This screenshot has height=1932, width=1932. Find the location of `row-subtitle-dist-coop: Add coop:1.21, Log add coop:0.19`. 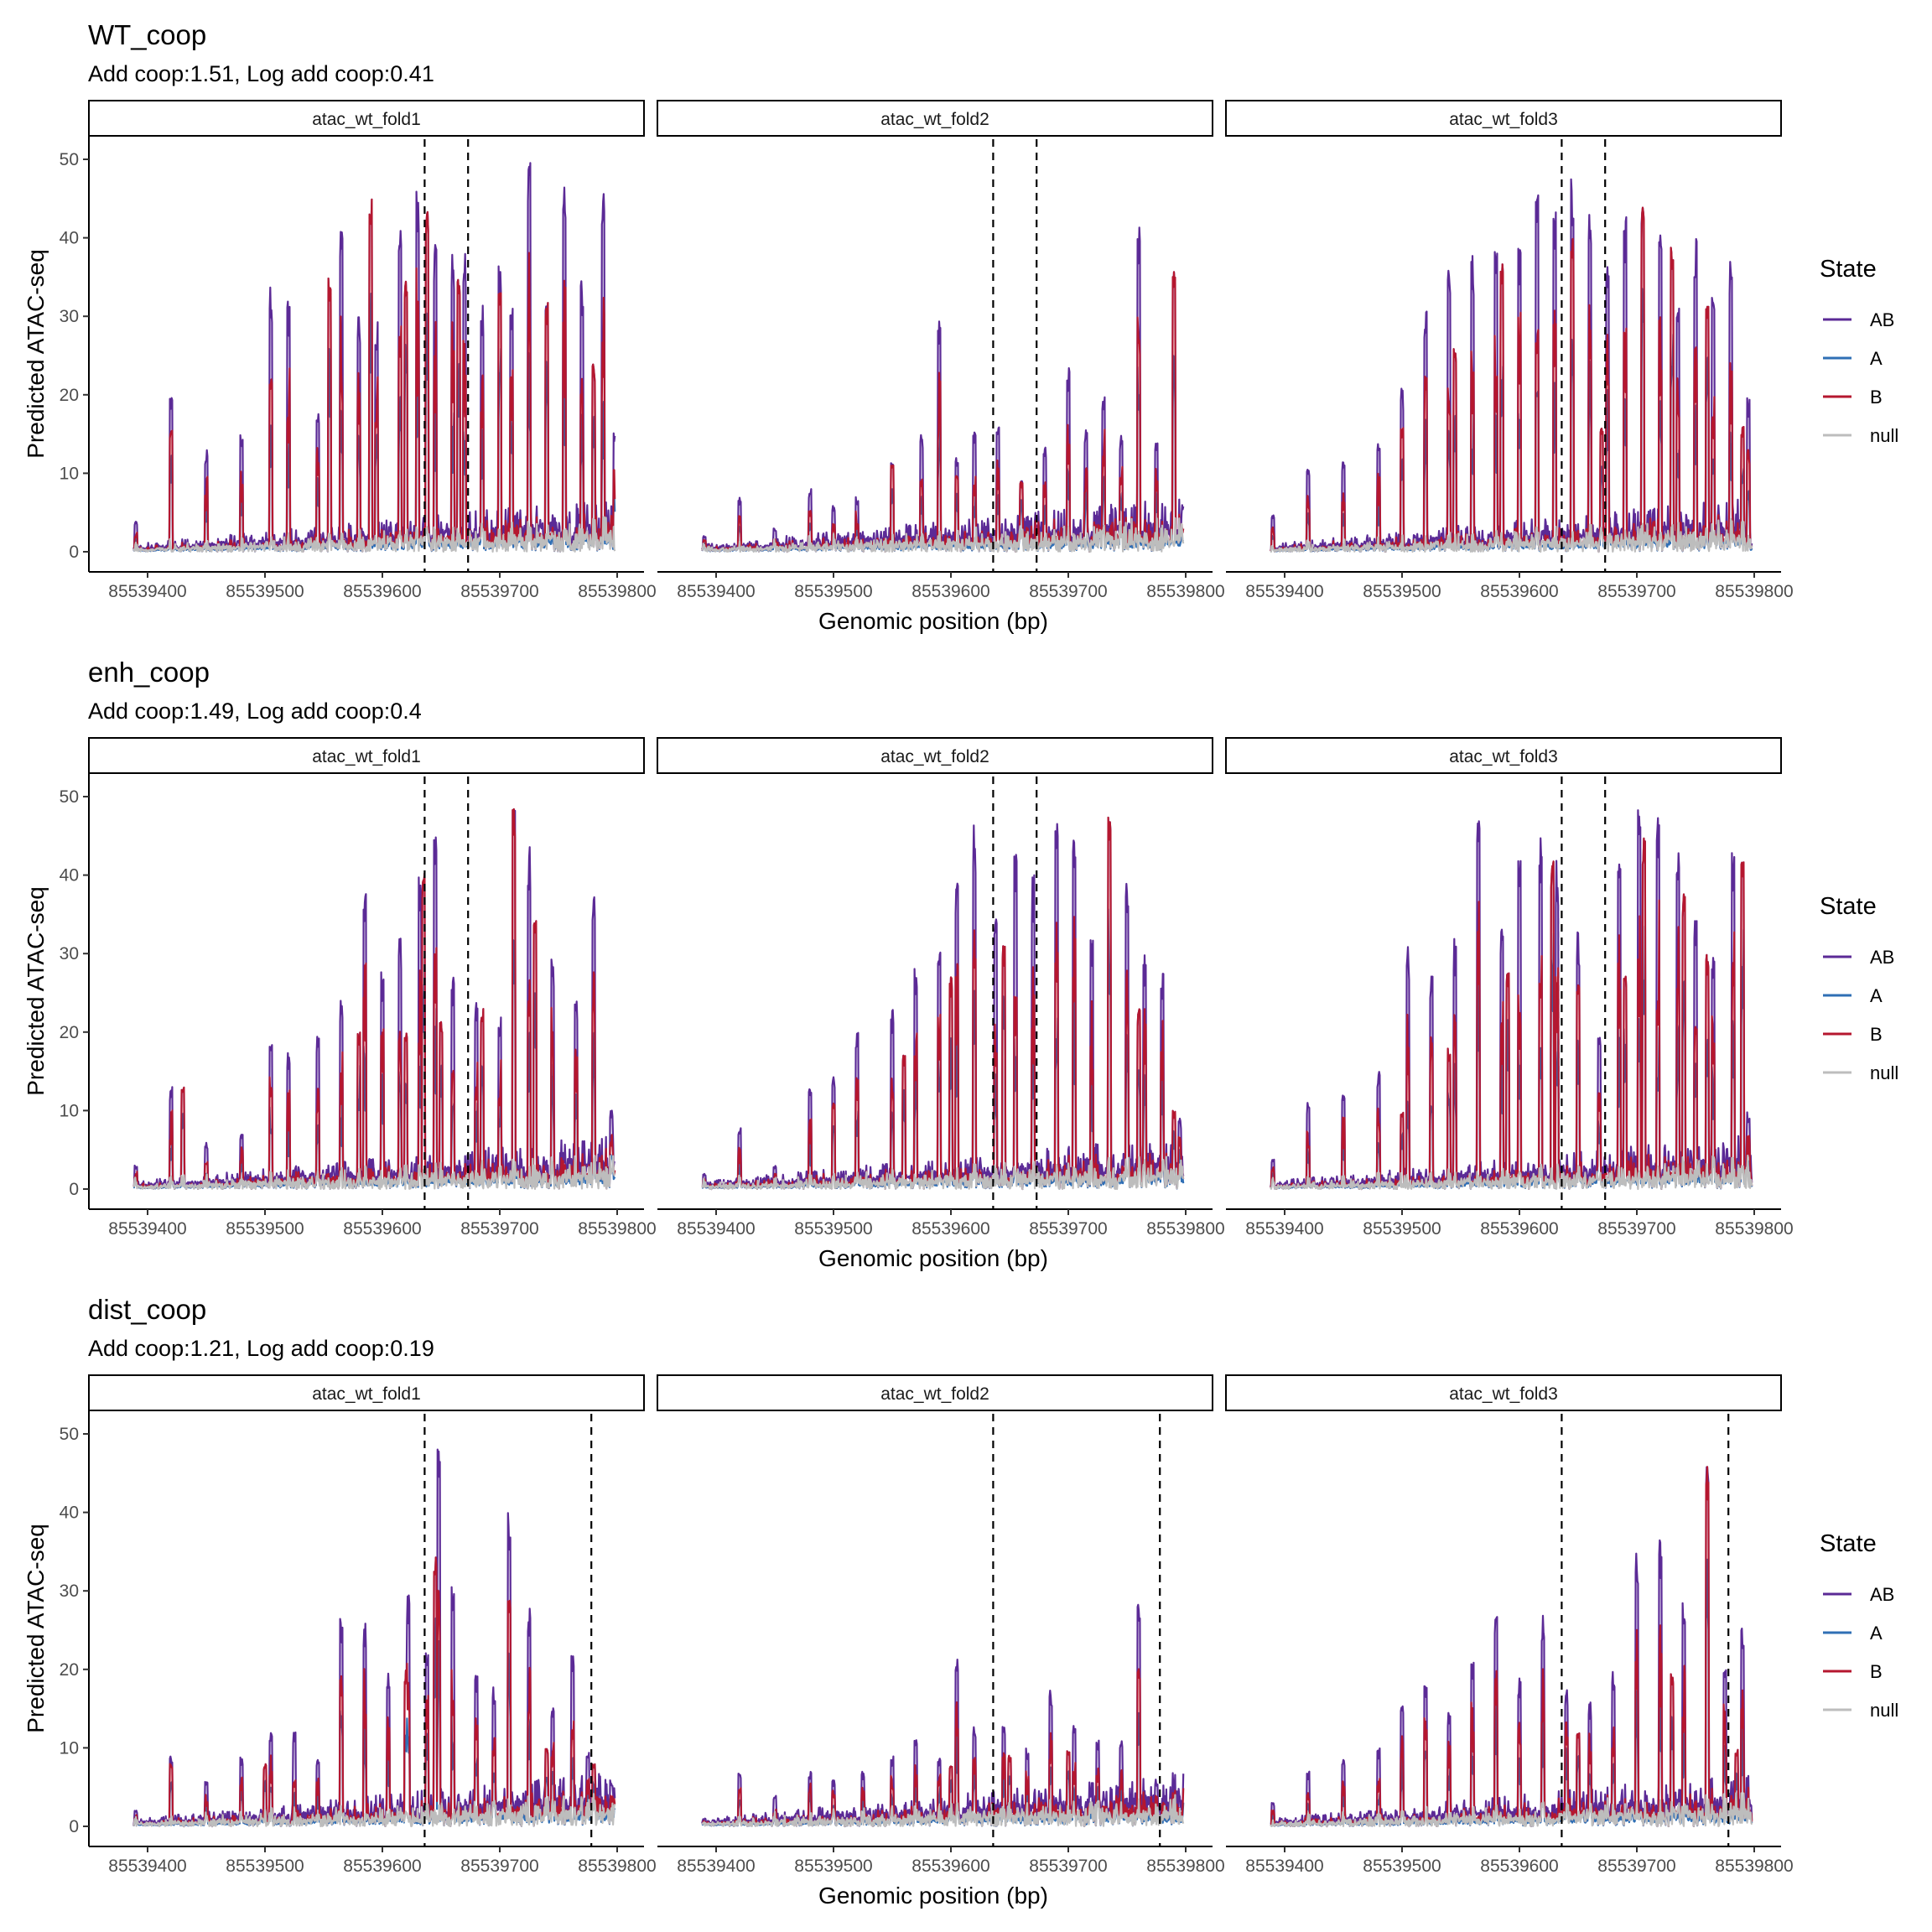

row-subtitle-dist-coop: Add coop:1.21, Log add coop:0.19 is located at coordinates (261, 1348).